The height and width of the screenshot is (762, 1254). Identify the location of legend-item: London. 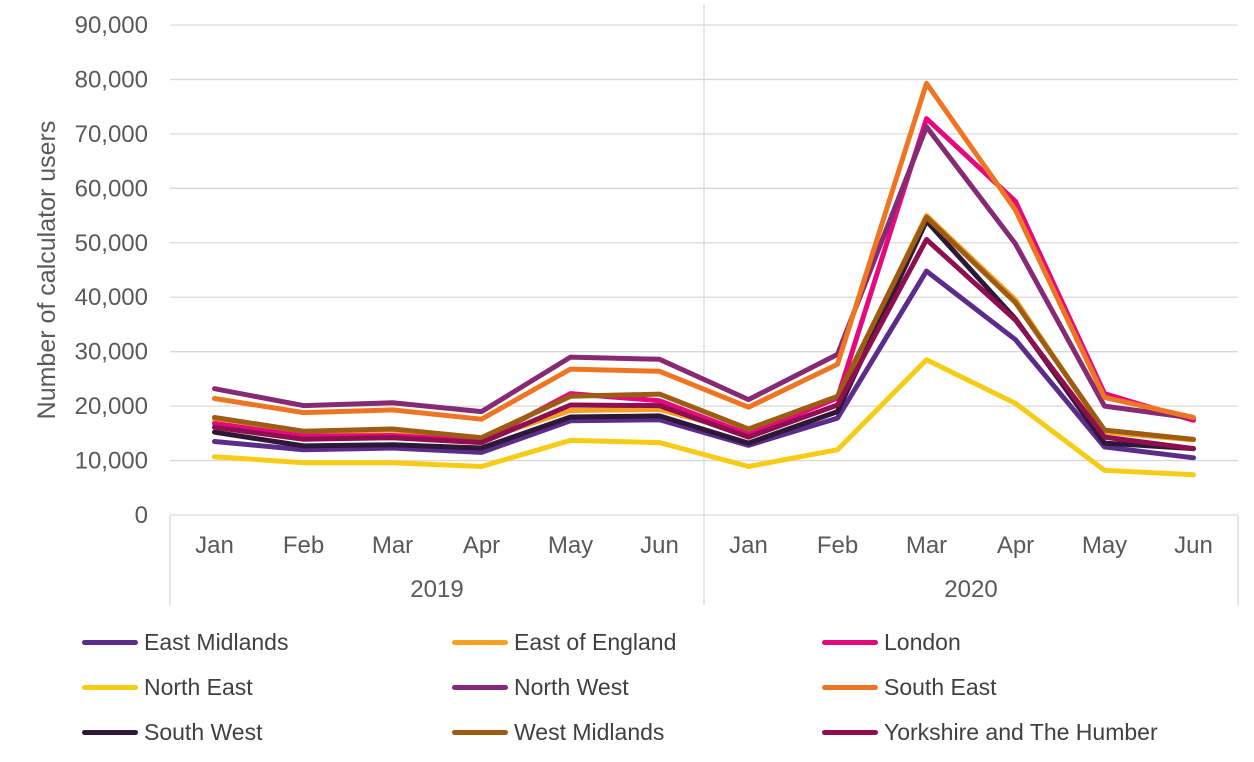
(891, 642).